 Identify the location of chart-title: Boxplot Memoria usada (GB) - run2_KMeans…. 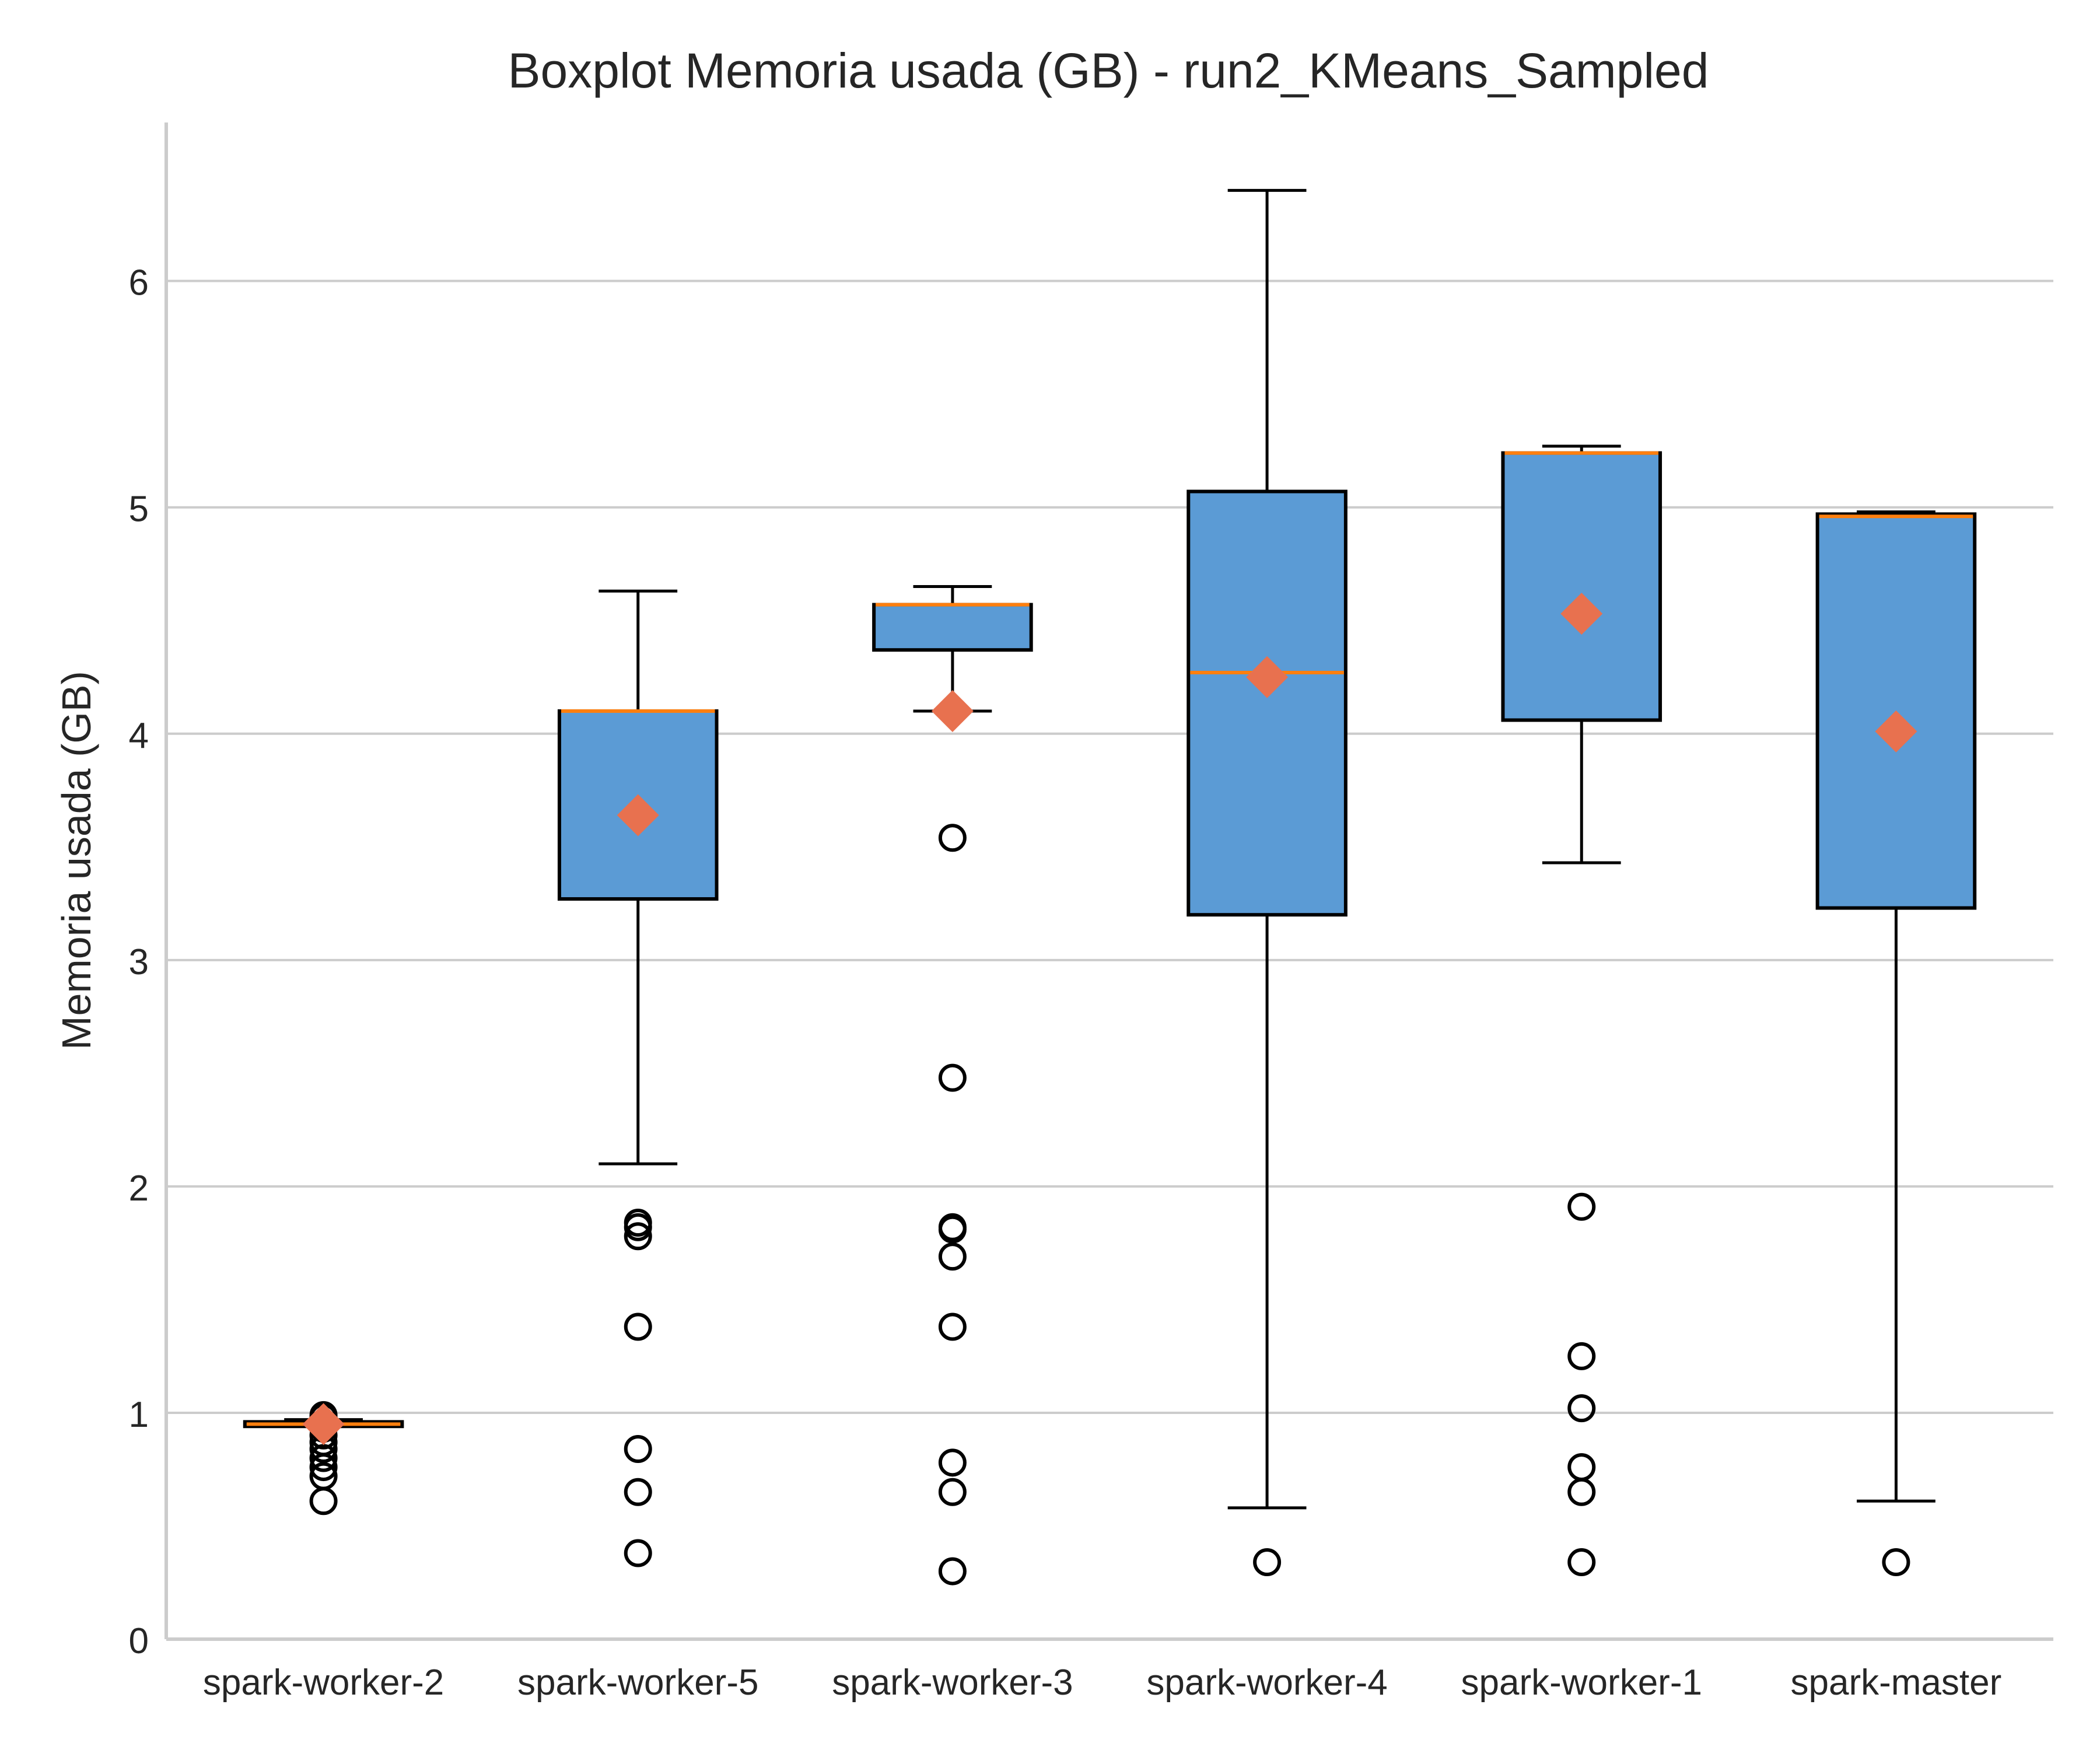
(1108, 70).